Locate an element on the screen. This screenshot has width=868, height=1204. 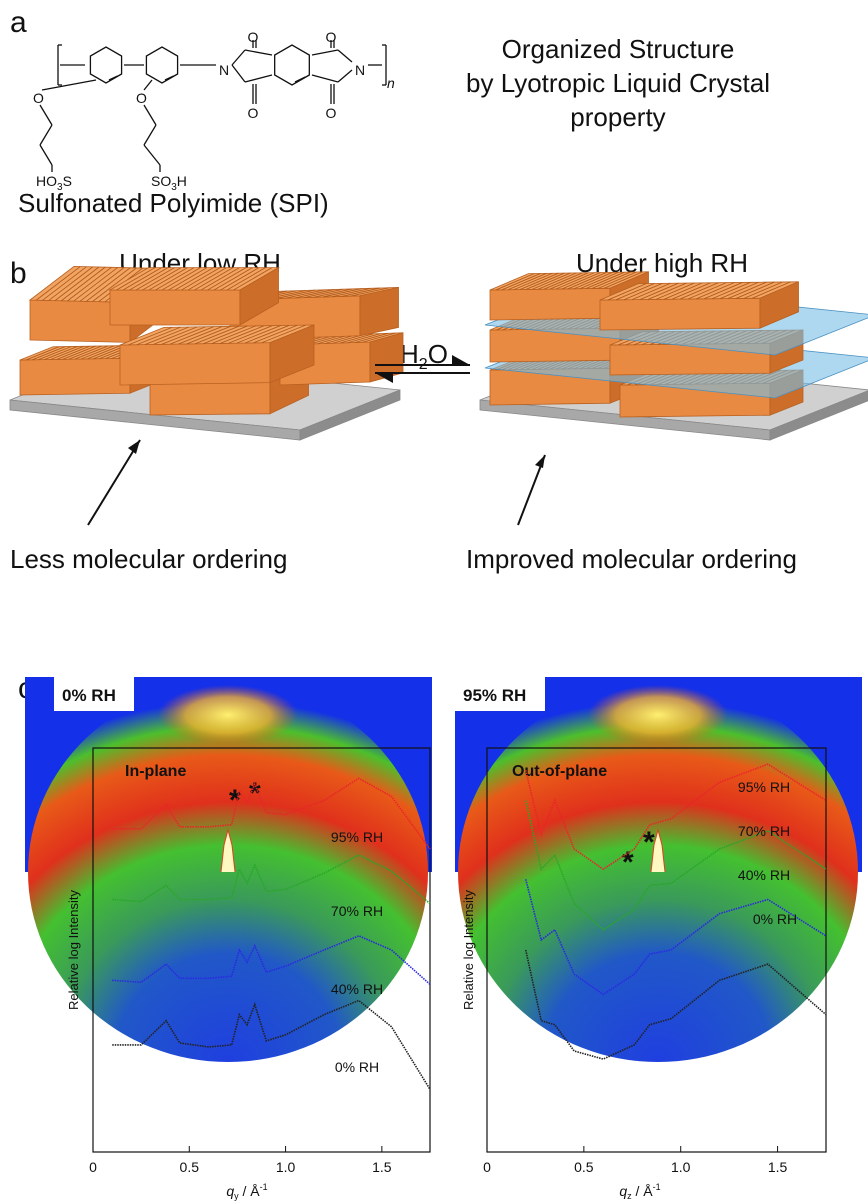
panel-label: a is located at coordinates (18, 22).